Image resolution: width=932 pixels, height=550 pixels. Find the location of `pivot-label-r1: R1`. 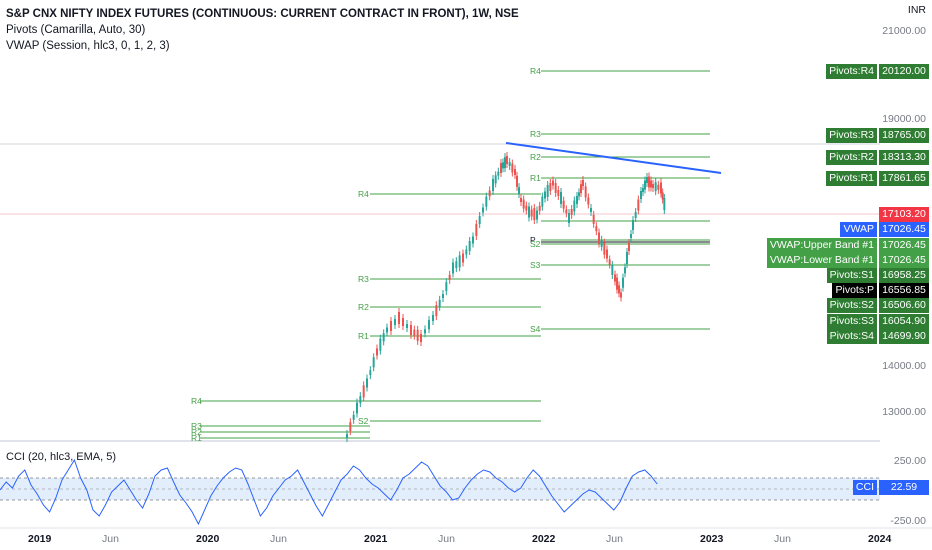

pivot-label-r1: R1 is located at coordinates (535, 178).